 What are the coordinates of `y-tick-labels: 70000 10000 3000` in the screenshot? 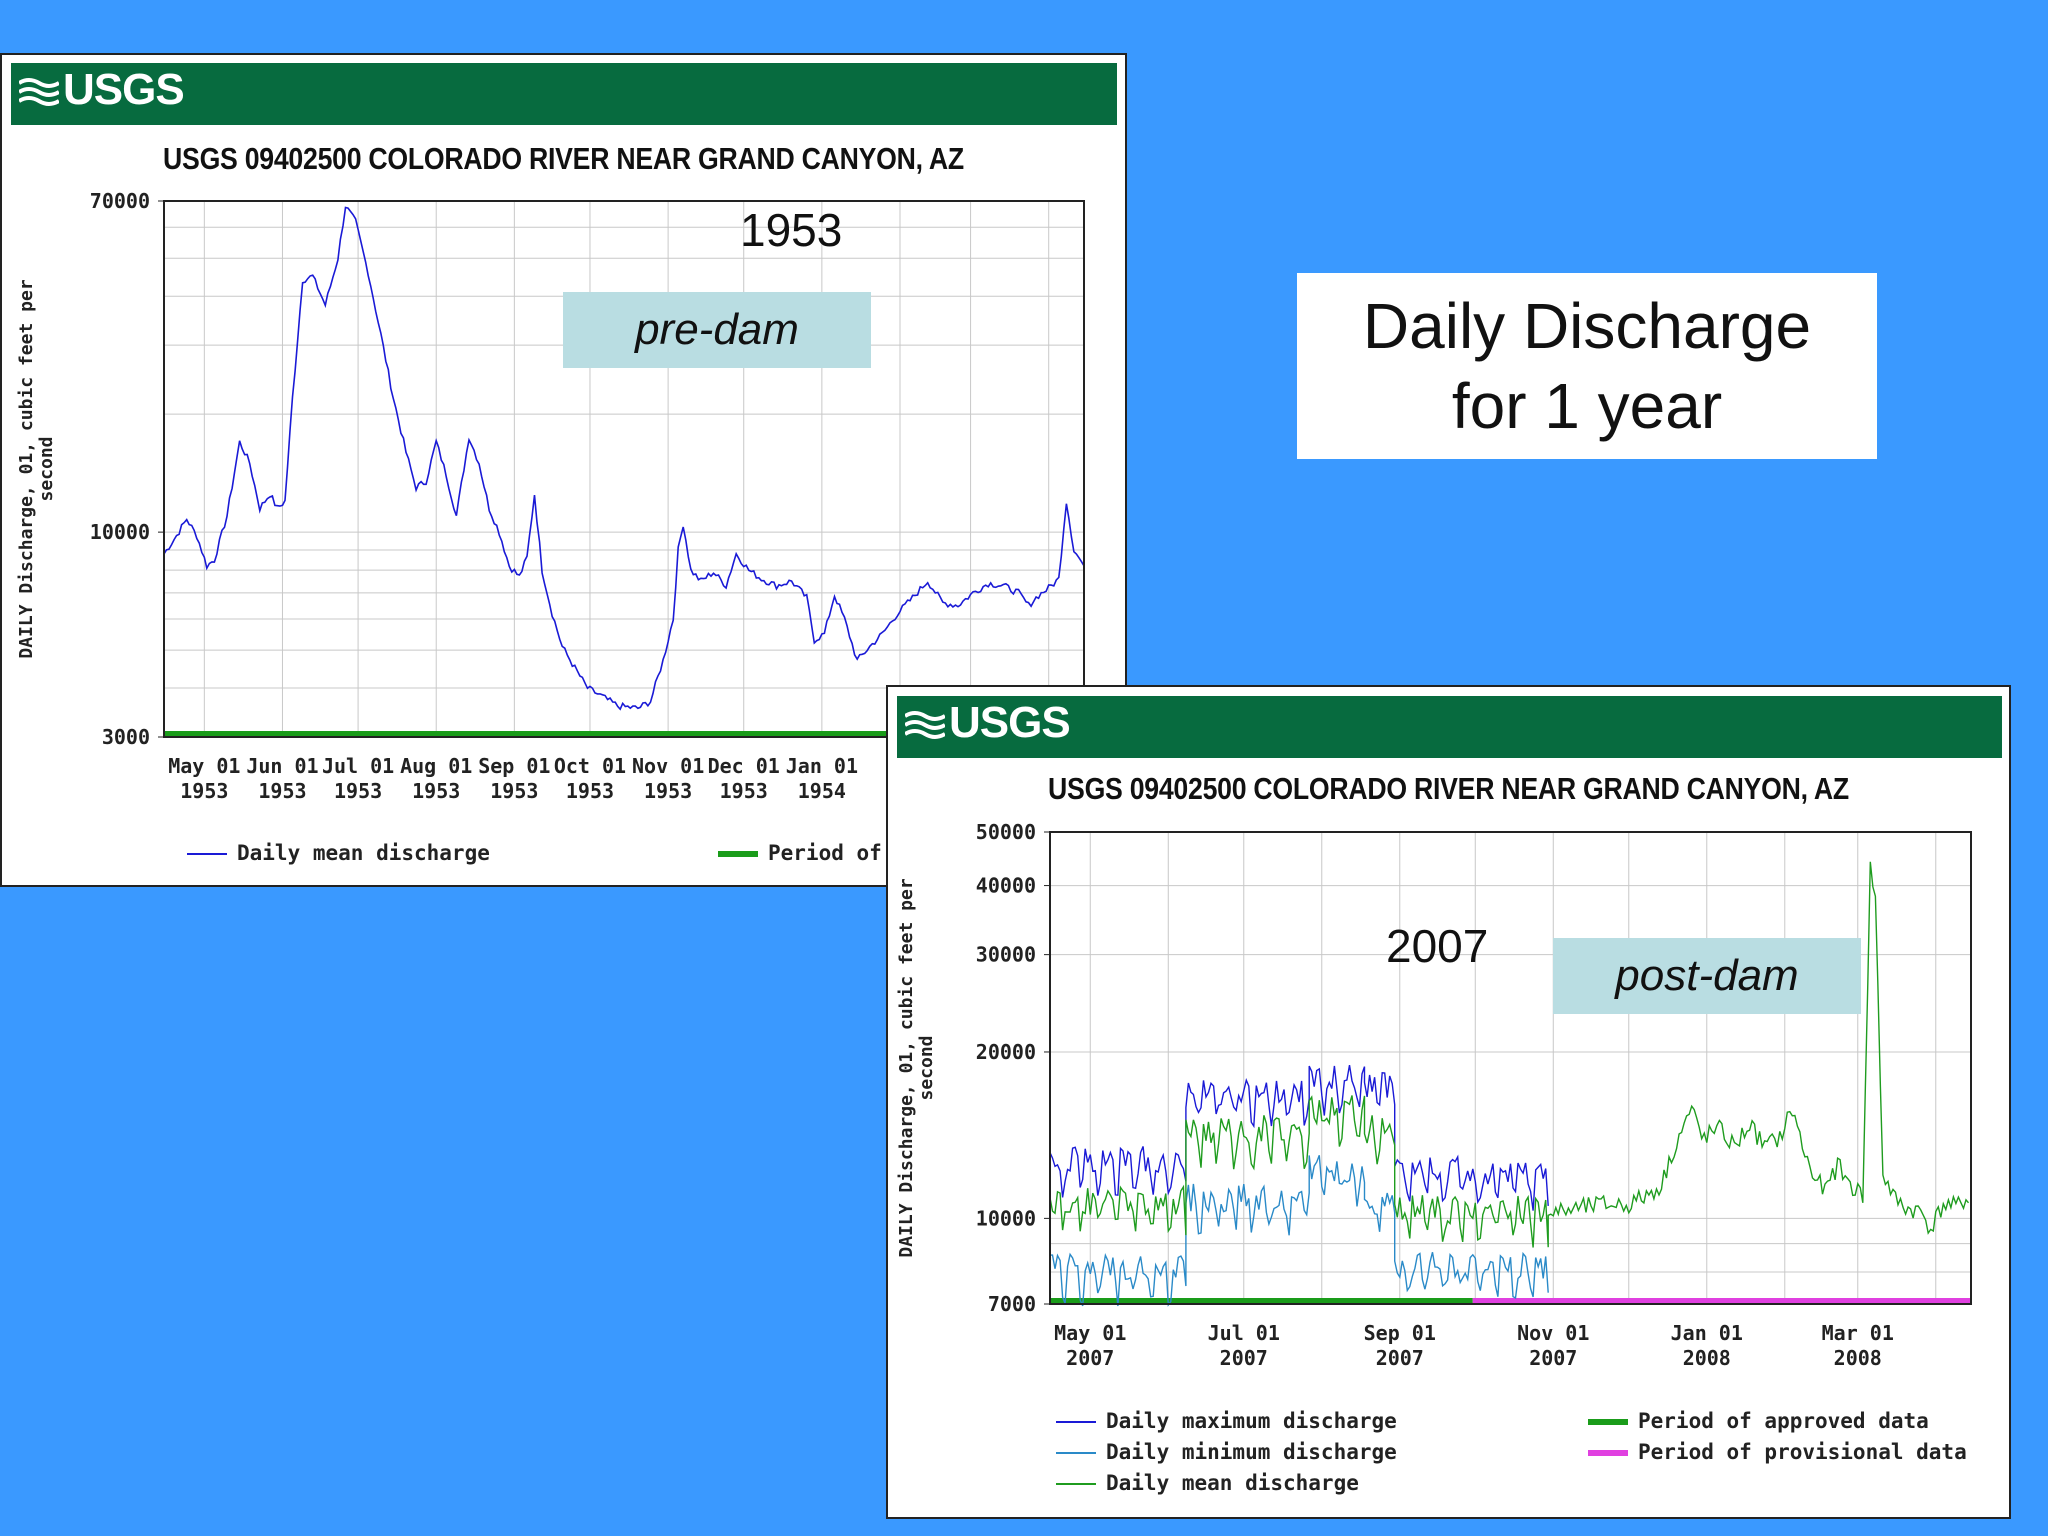 It's located at (127, 469).